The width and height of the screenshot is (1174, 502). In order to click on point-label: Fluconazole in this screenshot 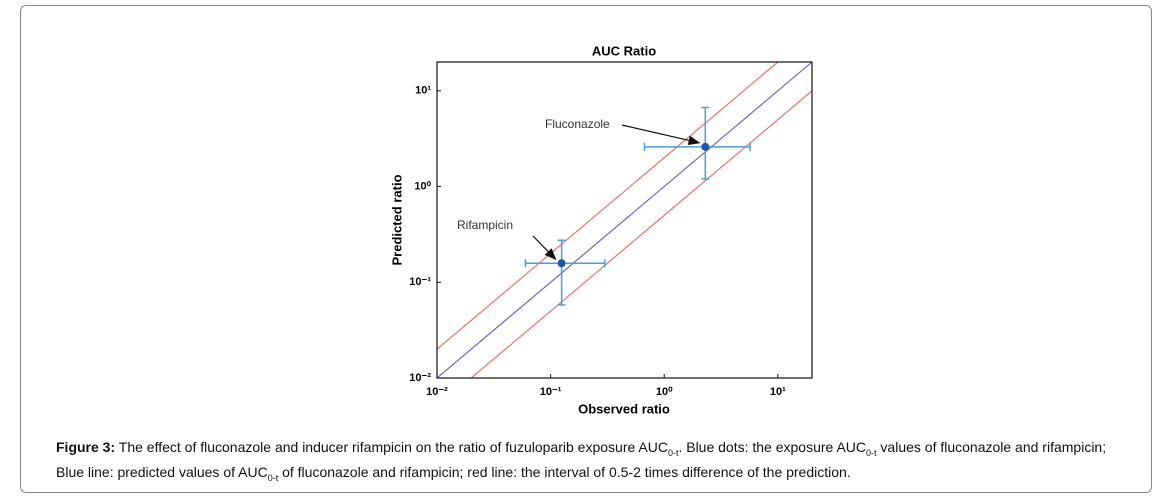, I will do `click(577, 124)`.